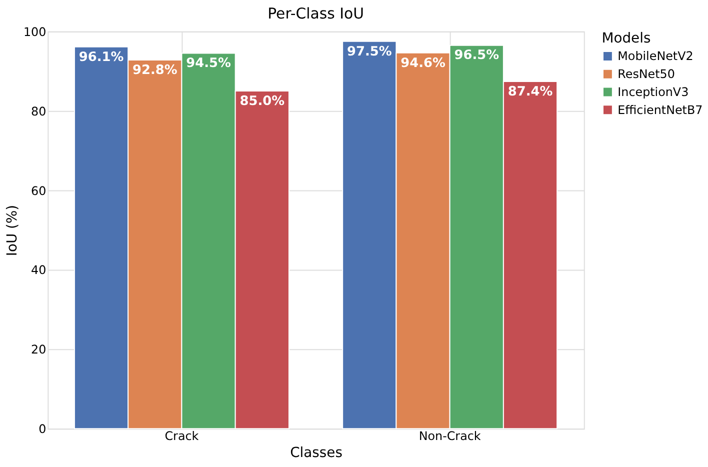 The height and width of the screenshot is (467, 708). What do you see at coordinates (316, 13) in the screenshot?
I see `chart-title: Per-Class IoU` at bounding box center [316, 13].